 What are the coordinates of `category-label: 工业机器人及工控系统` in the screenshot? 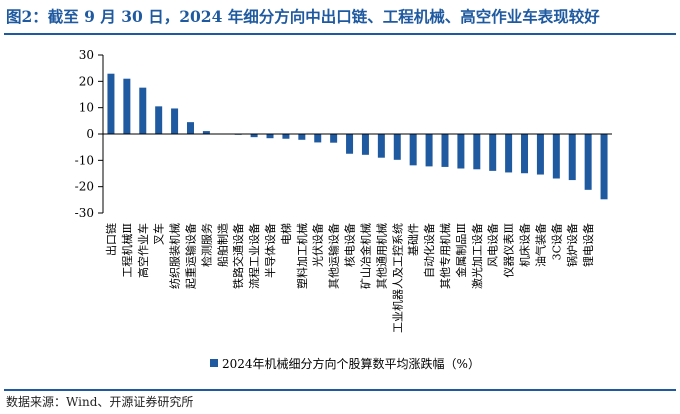 It's located at (397, 278).